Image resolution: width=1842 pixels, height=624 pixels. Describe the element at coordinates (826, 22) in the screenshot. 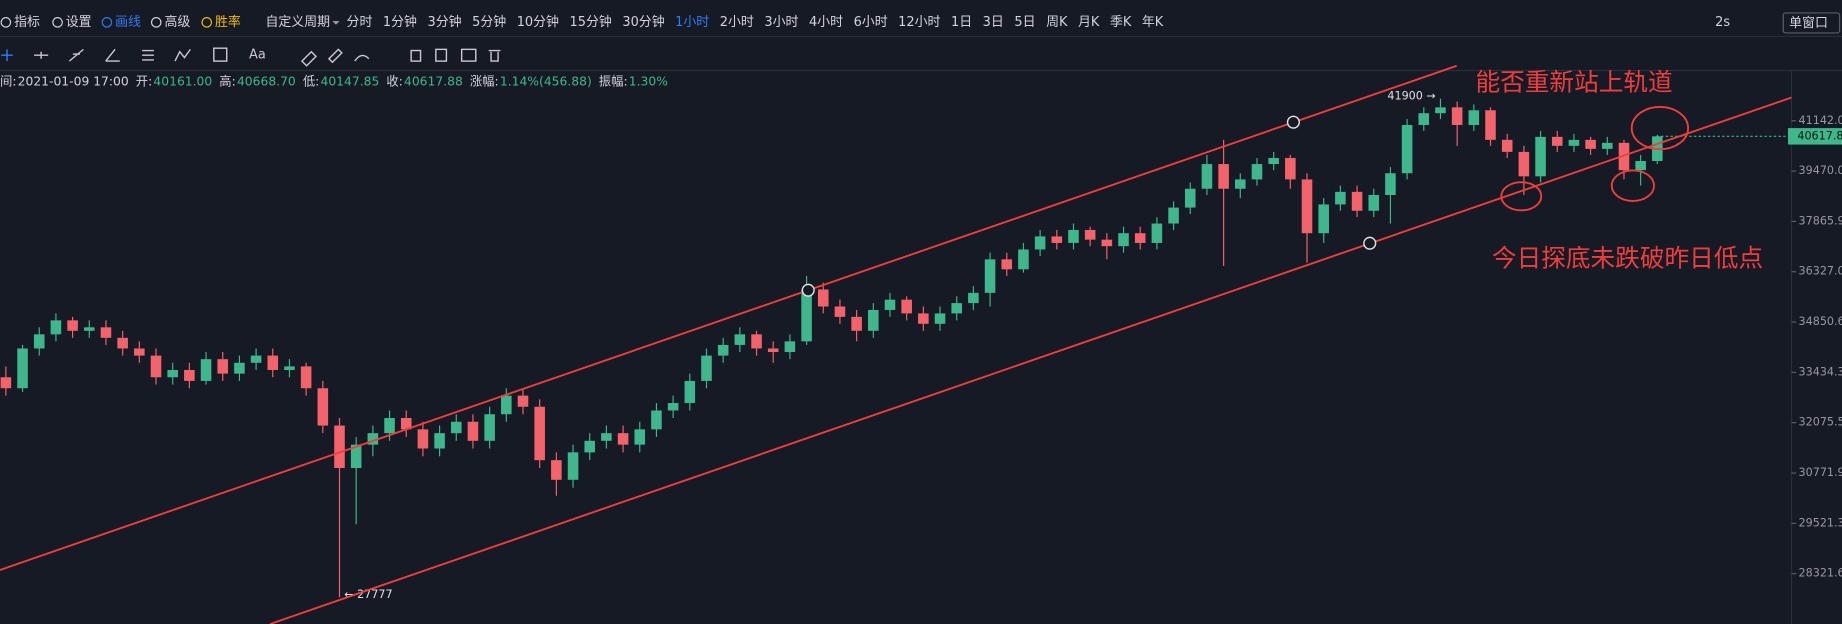

I see `period-option: 4小时` at that location.